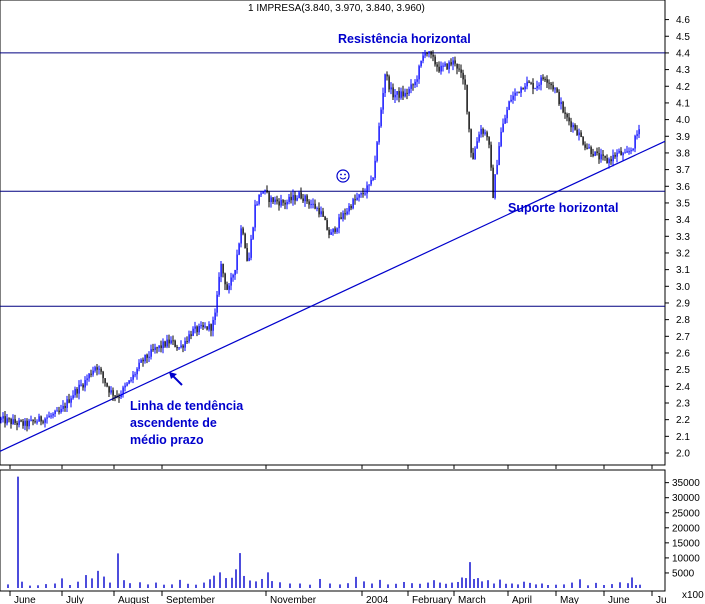  I want to click on volume-tick-label: 20000, so click(686, 528).